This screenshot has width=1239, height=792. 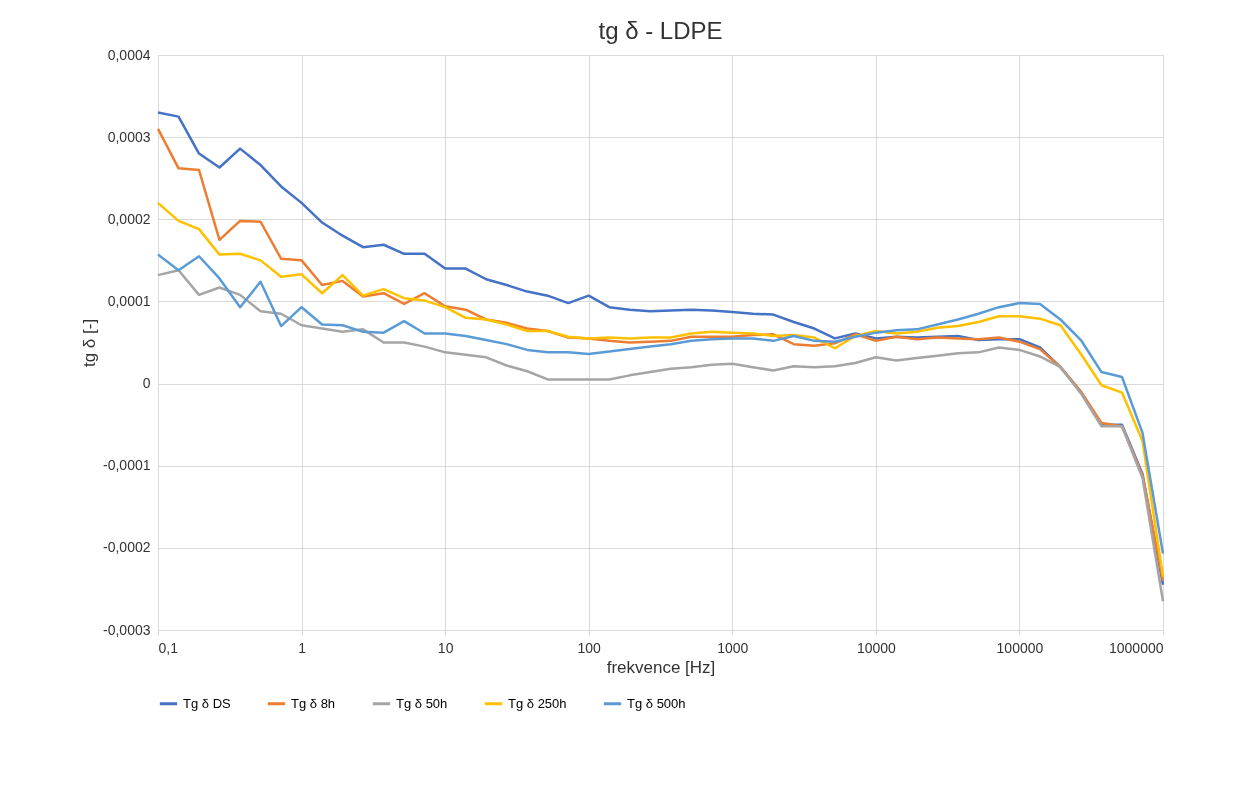 What do you see at coordinates (146, 383) in the screenshot?
I see `y-tick-label: 0` at bounding box center [146, 383].